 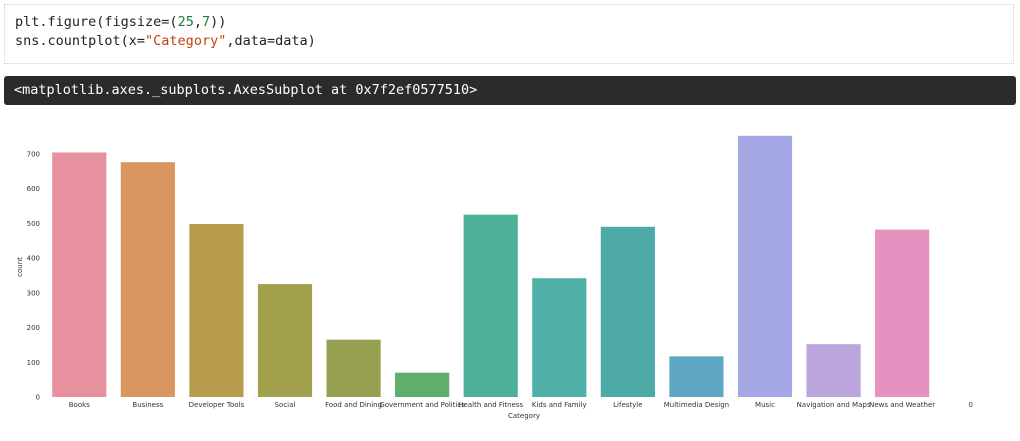 I want to click on code-line-2: sns.countplot(x="Category",data=data), so click(x=509, y=41).